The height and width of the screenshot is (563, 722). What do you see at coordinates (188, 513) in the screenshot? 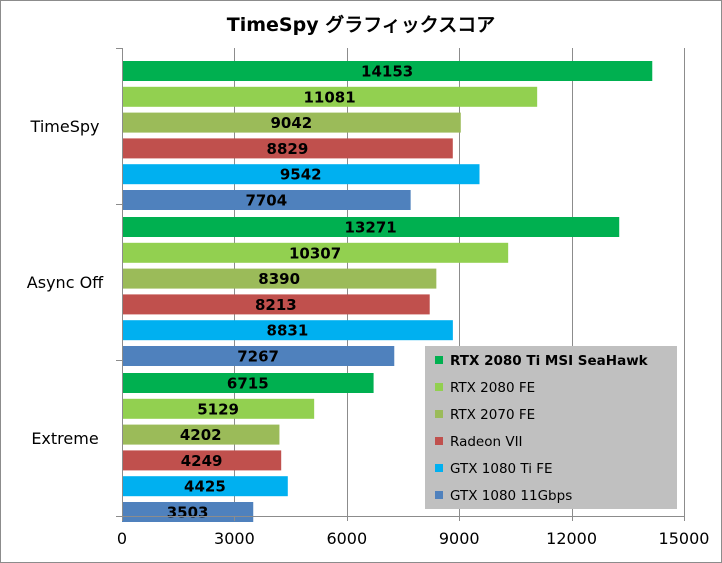
I see `bar-value-label: 3503` at bounding box center [188, 513].